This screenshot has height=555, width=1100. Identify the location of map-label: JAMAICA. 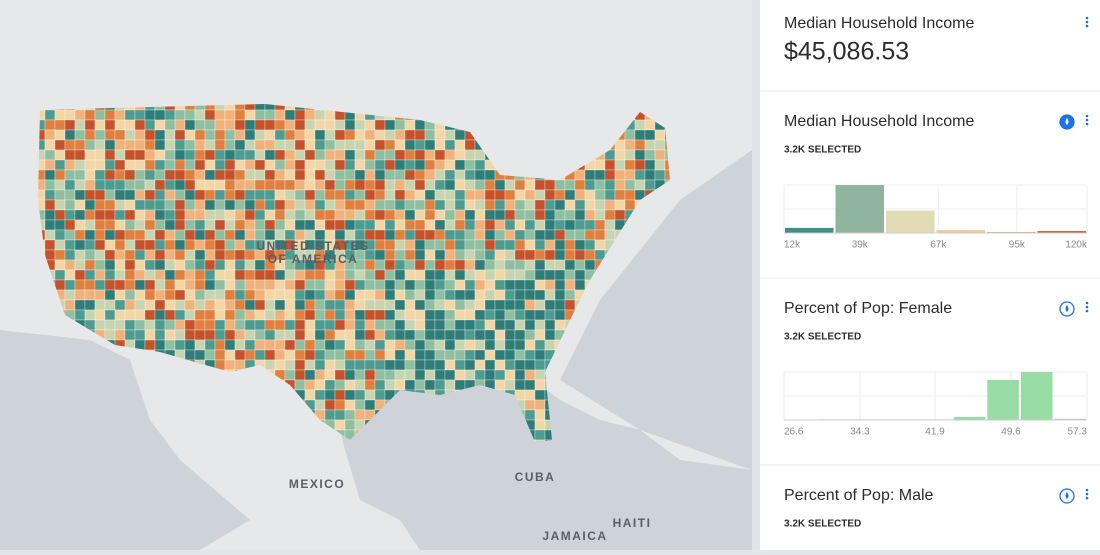
(574, 536).